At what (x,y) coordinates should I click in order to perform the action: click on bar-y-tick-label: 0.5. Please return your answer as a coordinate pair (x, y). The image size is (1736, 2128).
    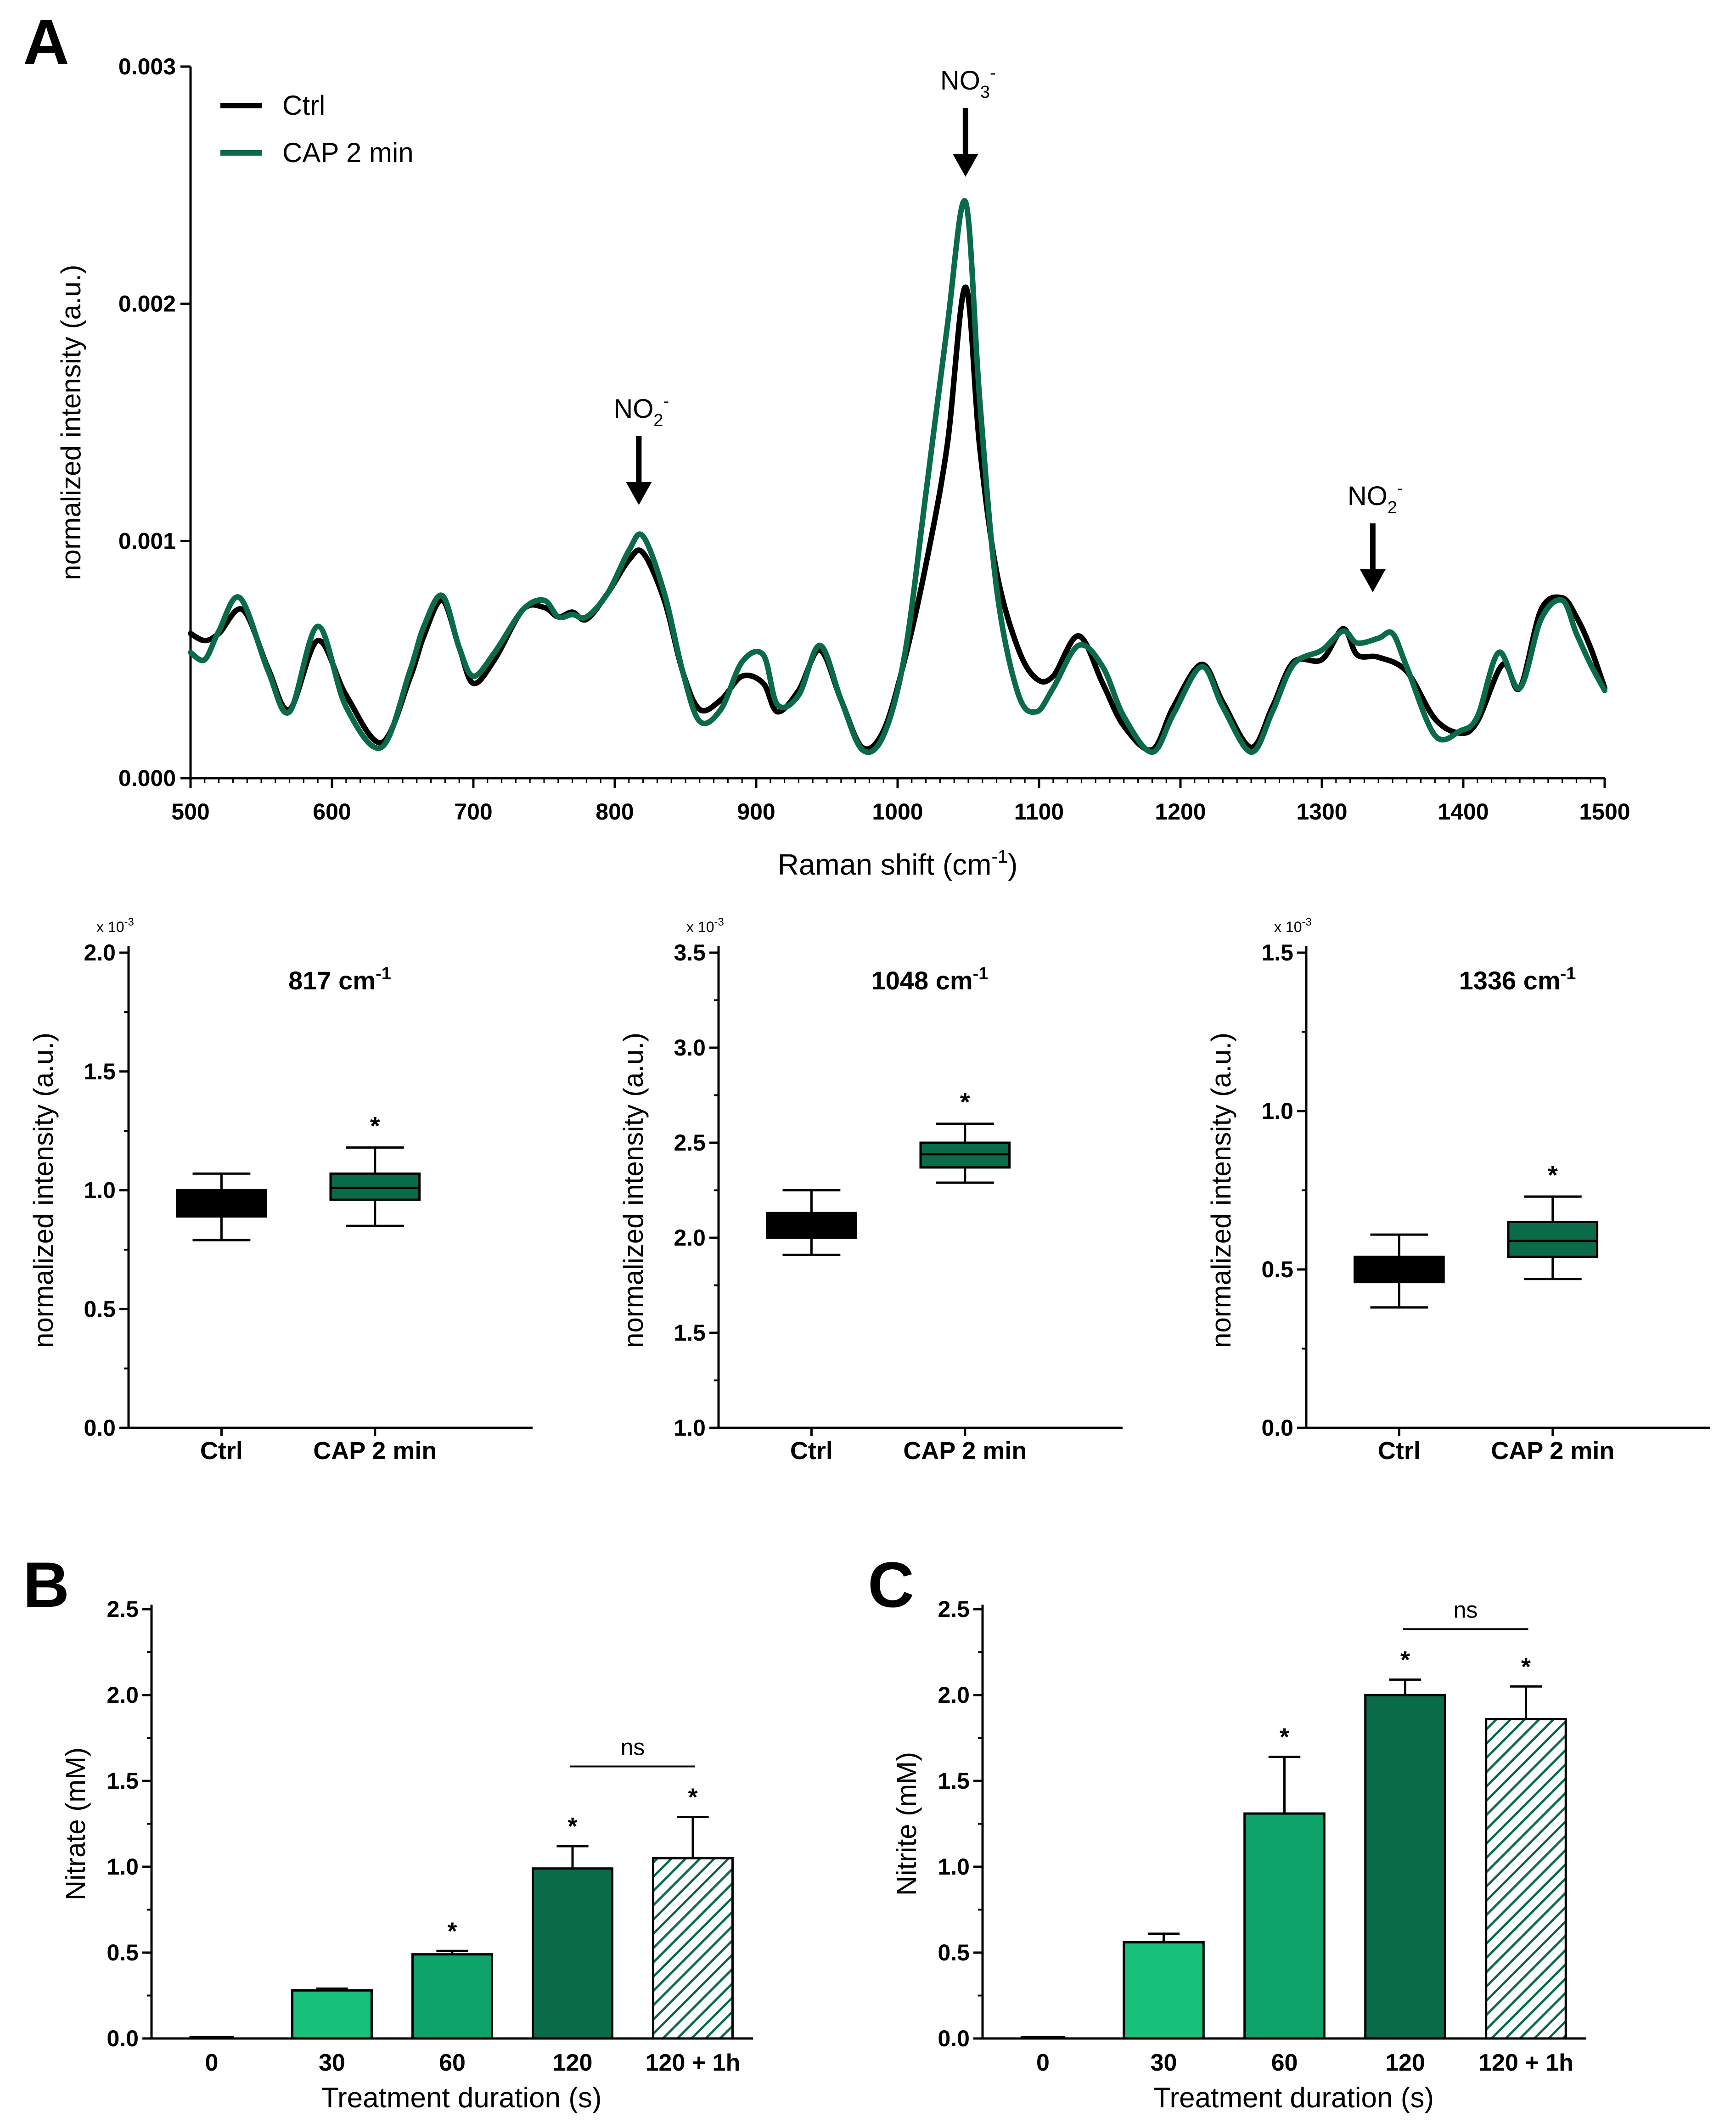
    Looking at the image, I should click on (954, 1952).